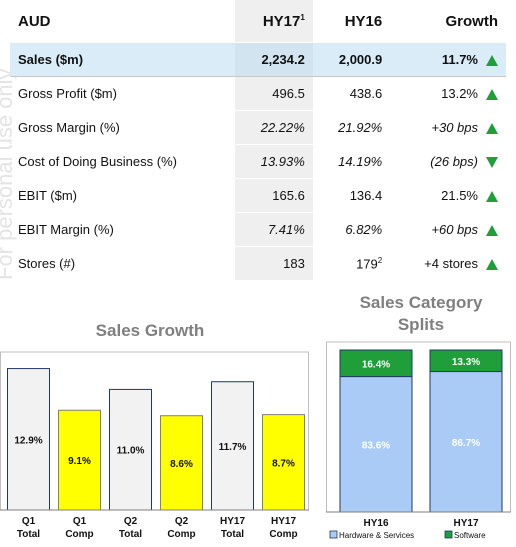 This screenshot has width=516, height=547. I want to click on row-label: Sales ($m), so click(123, 59).